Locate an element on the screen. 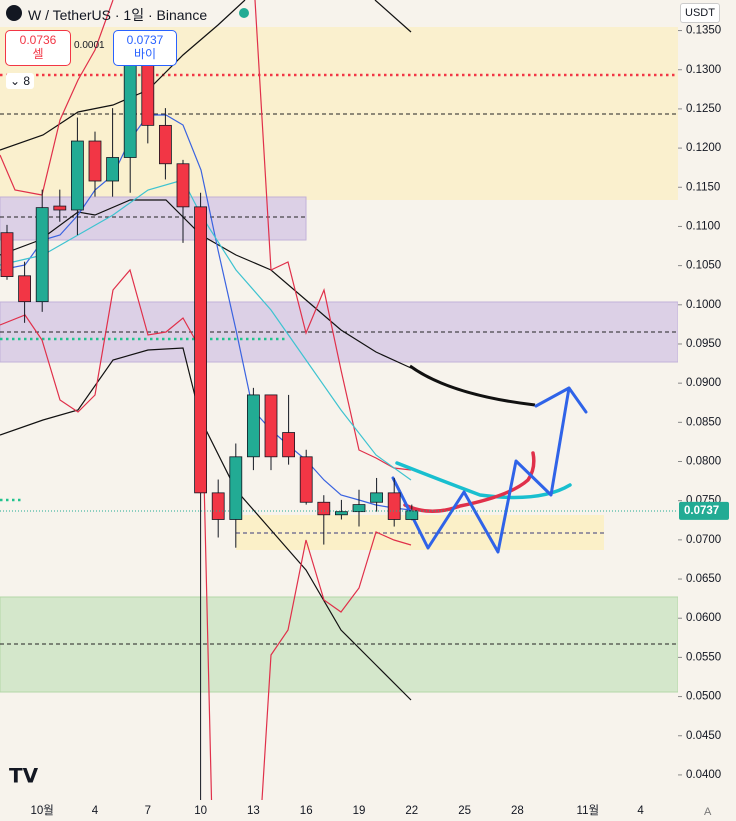 The width and height of the screenshot is (736, 821). x-tick-label: 7 is located at coordinates (148, 811).